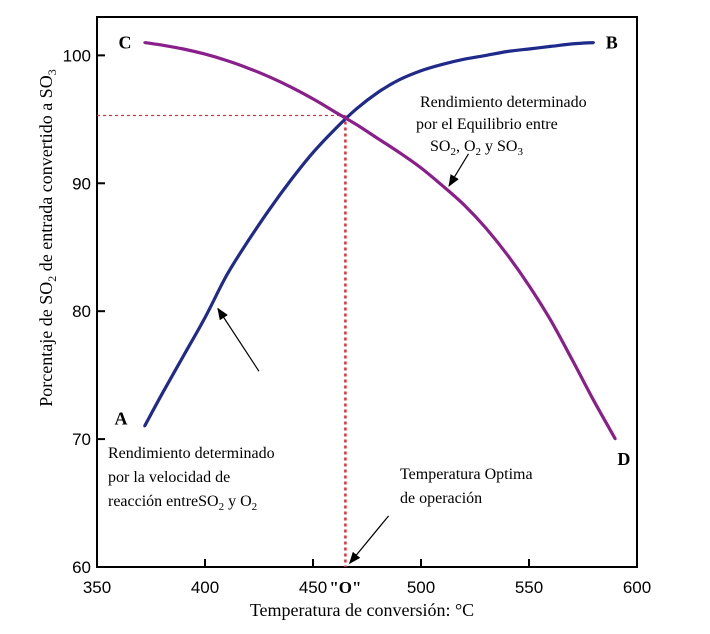  What do you see at coordinates (459, 170) in the screenshot?
I see `equilibrium-arrow` at bounding box center [459, 170].